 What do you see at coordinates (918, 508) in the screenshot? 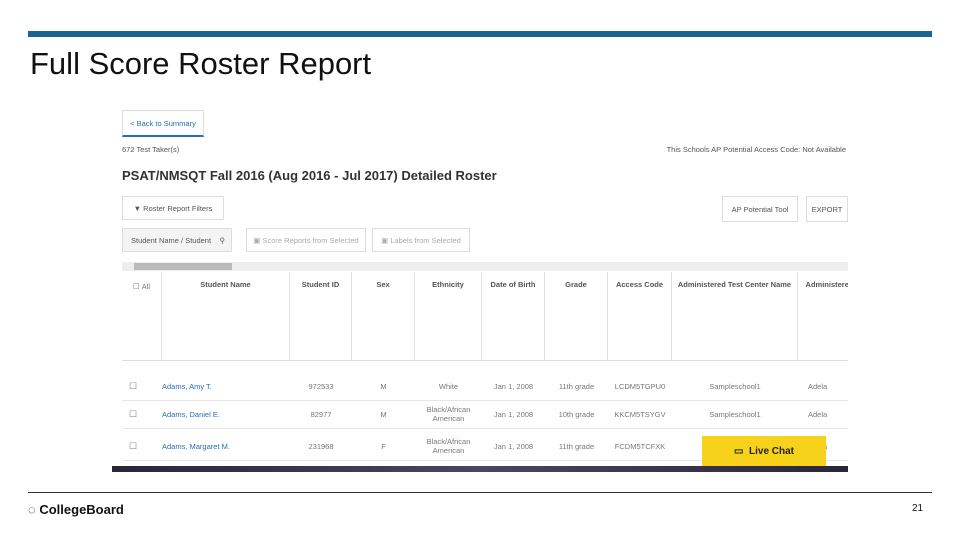
I see `page-number: 21` at bounding box center [918, 508].